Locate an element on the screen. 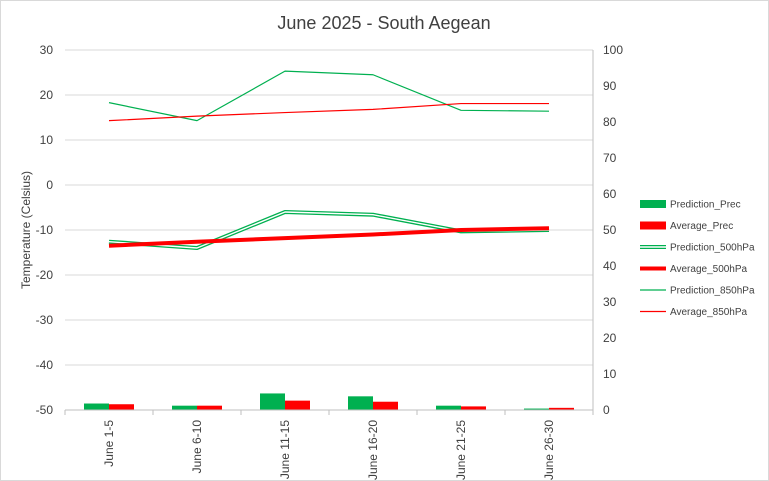 The height and width of the screenshot is (481, 769). y-tick-label: -20 is located at coordinates (45, 275).